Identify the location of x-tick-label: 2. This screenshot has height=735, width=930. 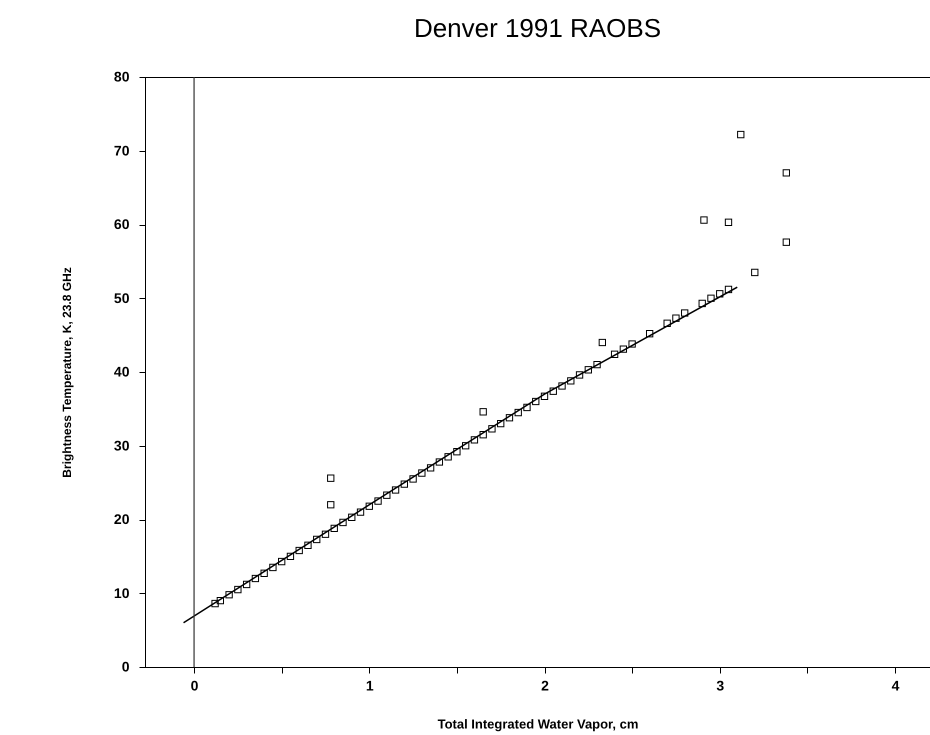
(545, 686).